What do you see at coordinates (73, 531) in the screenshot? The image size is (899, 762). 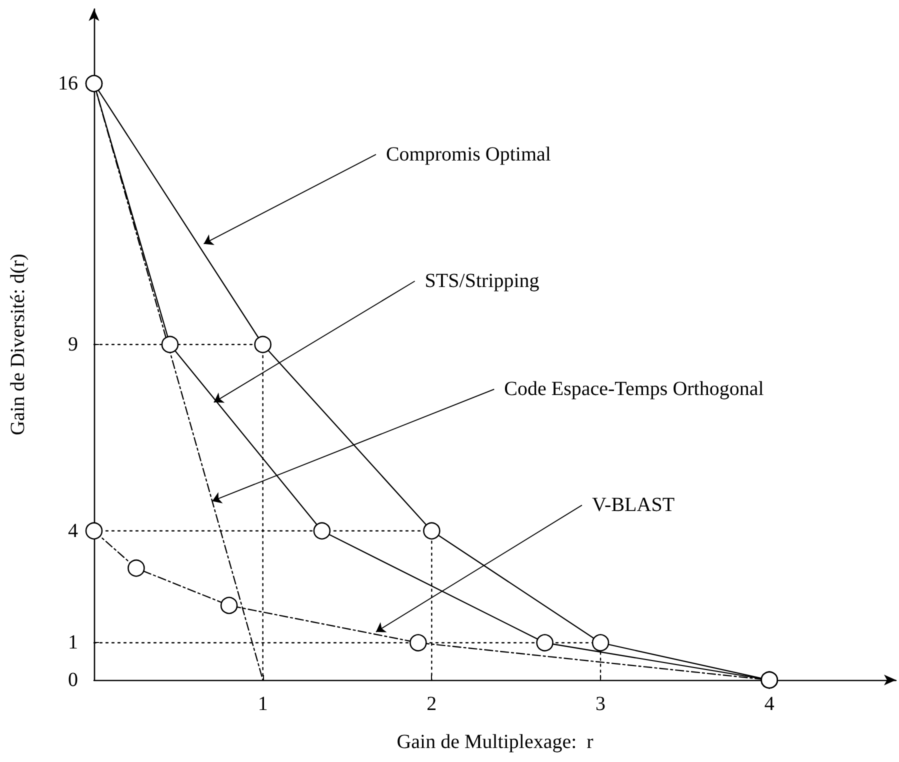 I see `y-tick-label: 4` at bounding box center [73, 531].